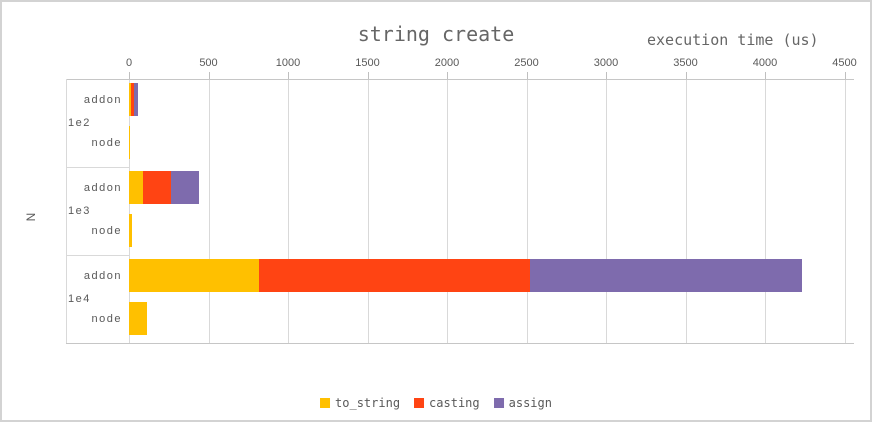 This screenshot has width=872, height=422. Describe the element at coordinates (129, 142) in the screenshot. I see `bar-1e2-node-to_string` at that location.